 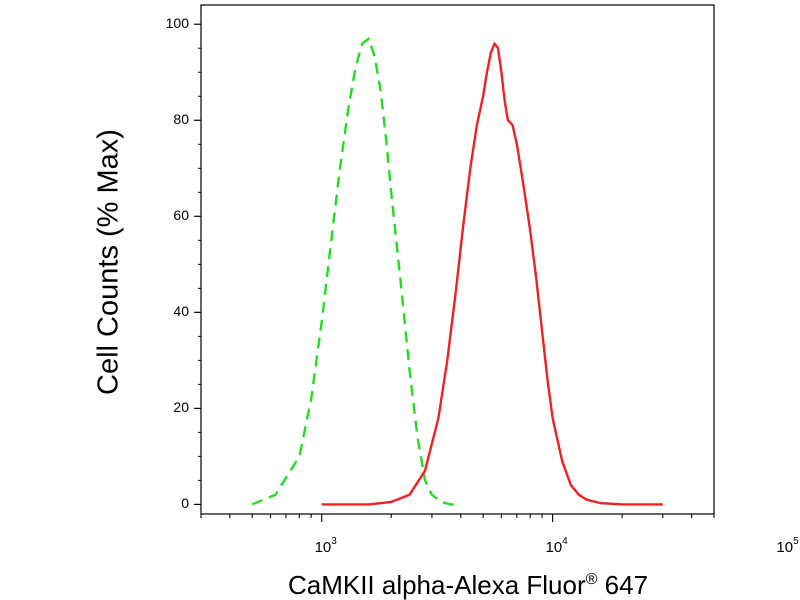 I want to click on y-tick-label: 20, so click(x=181, y=407).